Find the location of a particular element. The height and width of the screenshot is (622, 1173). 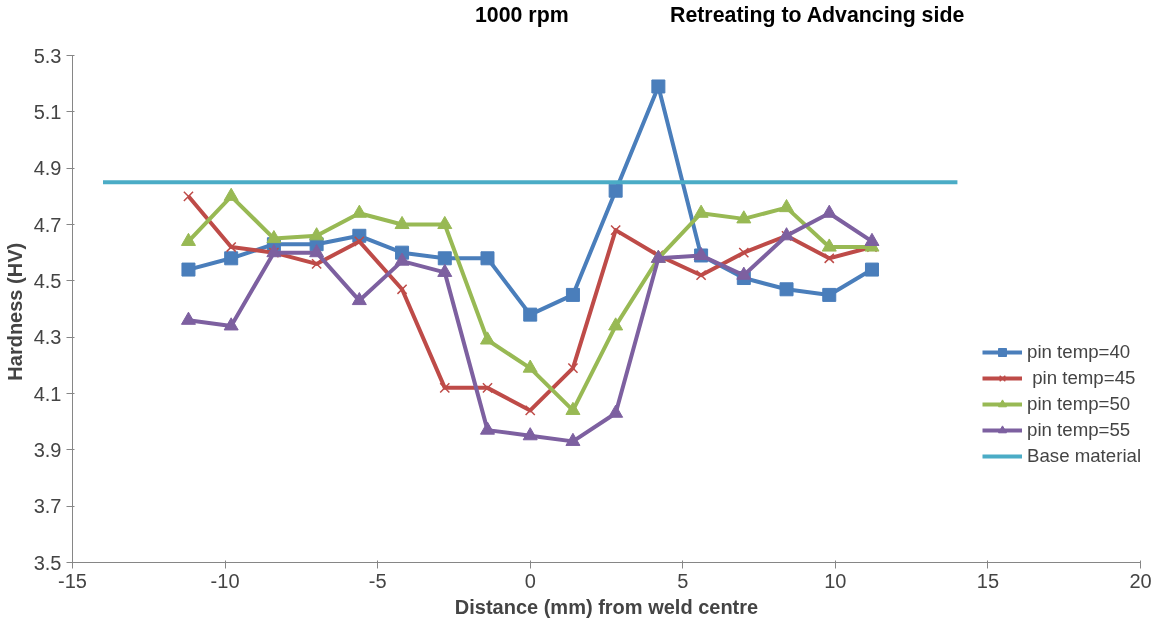

chart-title: 1000 rpm is located at coordinates (522, 15).